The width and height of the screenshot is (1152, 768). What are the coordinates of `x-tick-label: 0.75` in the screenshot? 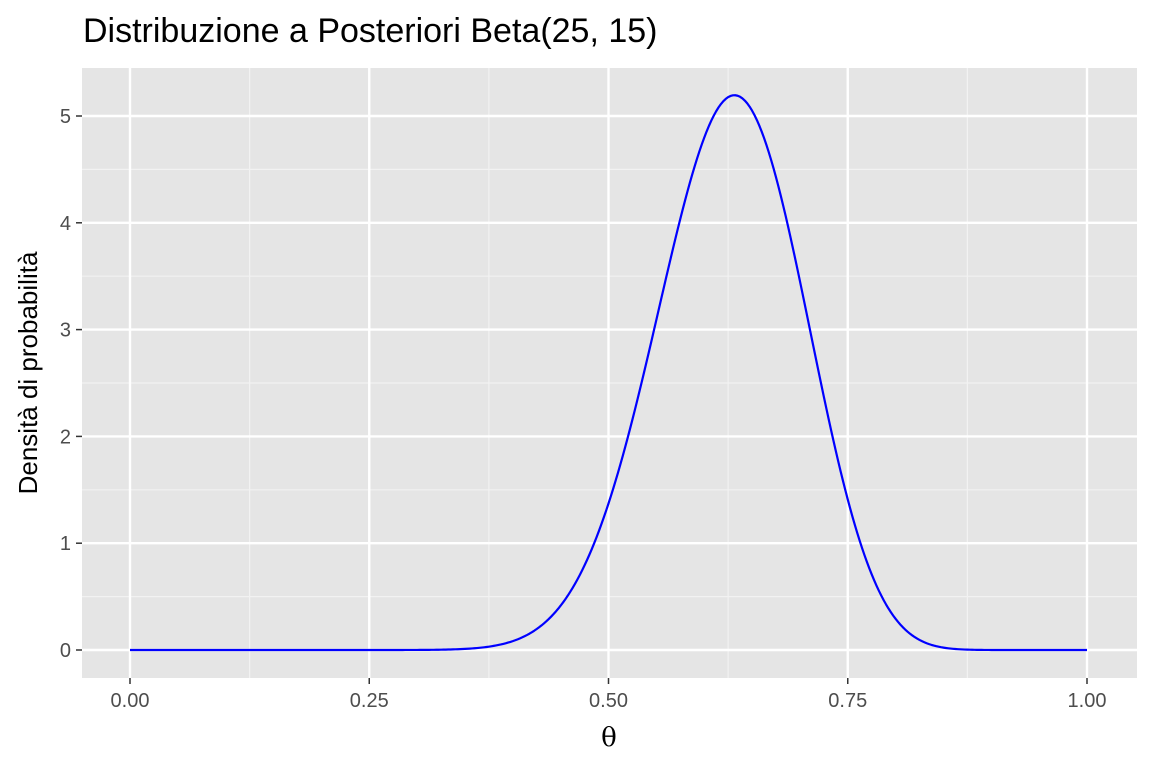 It's located at (847, 701).